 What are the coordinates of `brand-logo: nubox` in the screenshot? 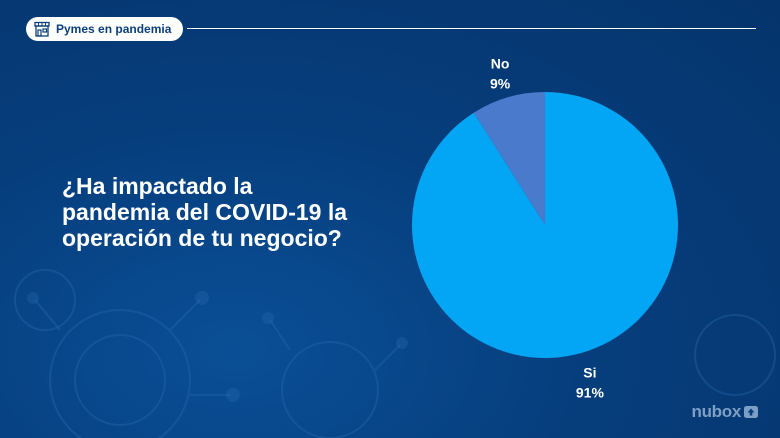 It's located at (724, 412).